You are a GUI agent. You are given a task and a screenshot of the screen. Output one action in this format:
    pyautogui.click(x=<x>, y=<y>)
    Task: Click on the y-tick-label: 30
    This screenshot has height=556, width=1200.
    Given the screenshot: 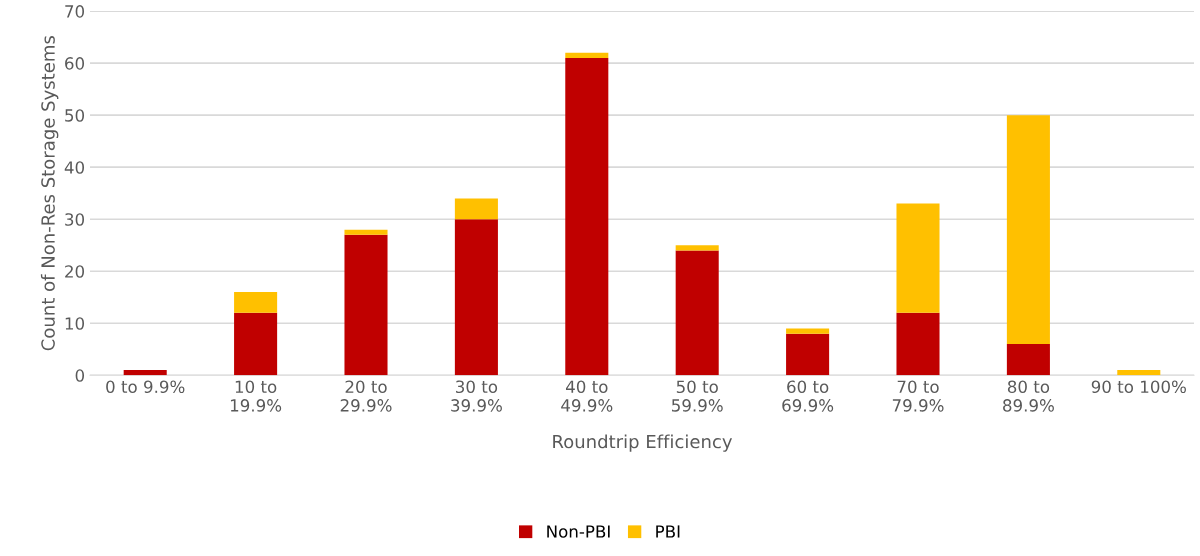 What is the action you would take?
    pyautogui.click(x=75, y=219)
    